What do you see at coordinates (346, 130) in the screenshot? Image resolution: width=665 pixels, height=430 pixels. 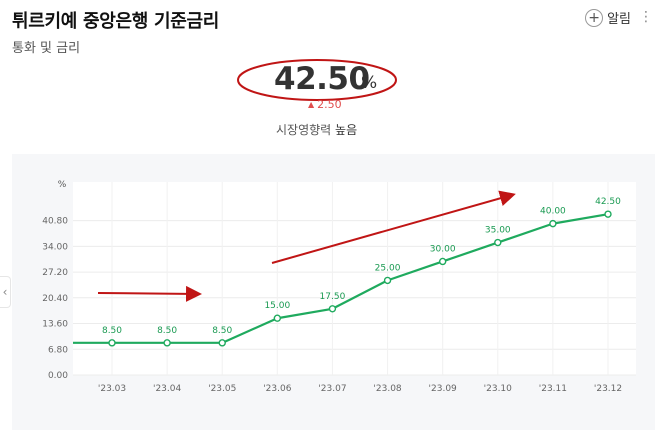 I see `impact-level: 높음` at bounding box center [346, 130].